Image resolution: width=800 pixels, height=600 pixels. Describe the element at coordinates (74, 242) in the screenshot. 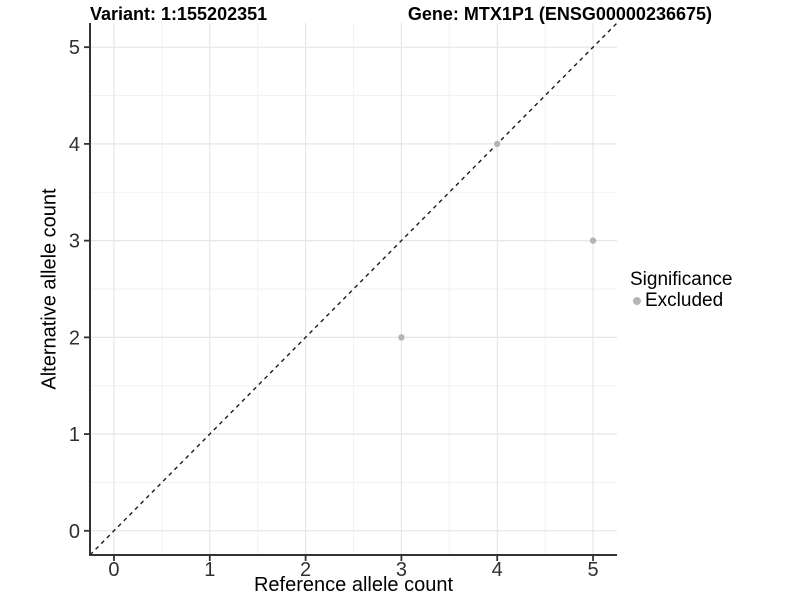

I see `y-tick-label: 3` at that location.